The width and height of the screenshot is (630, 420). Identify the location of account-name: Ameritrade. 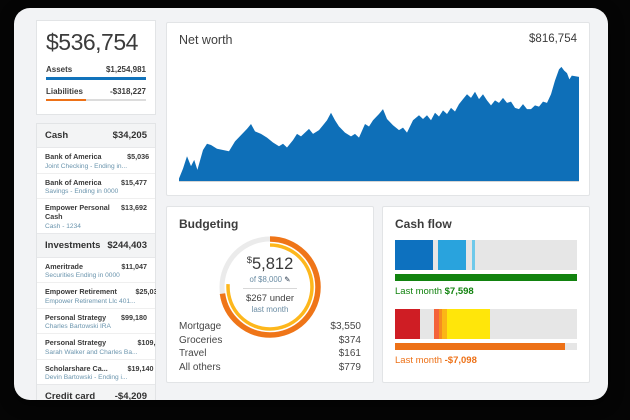
(64, 266).